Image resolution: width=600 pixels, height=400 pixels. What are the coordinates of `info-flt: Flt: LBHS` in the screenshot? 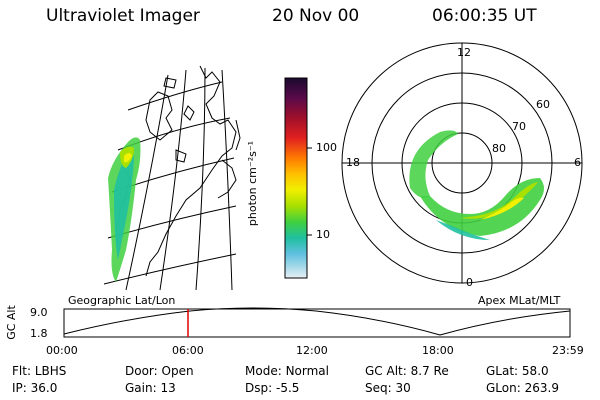 It's located at (39, 371).